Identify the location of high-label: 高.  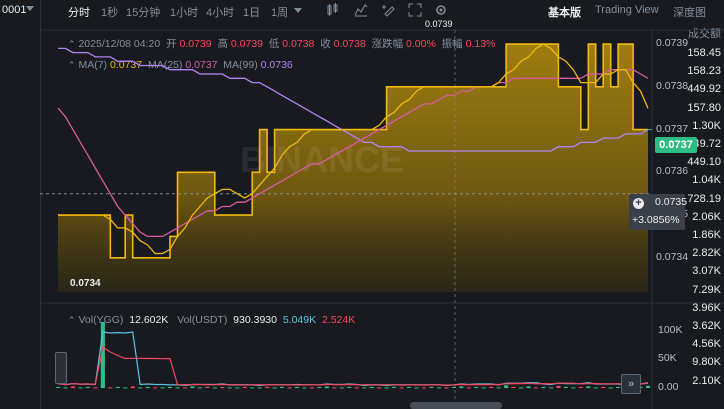
(222, 44).